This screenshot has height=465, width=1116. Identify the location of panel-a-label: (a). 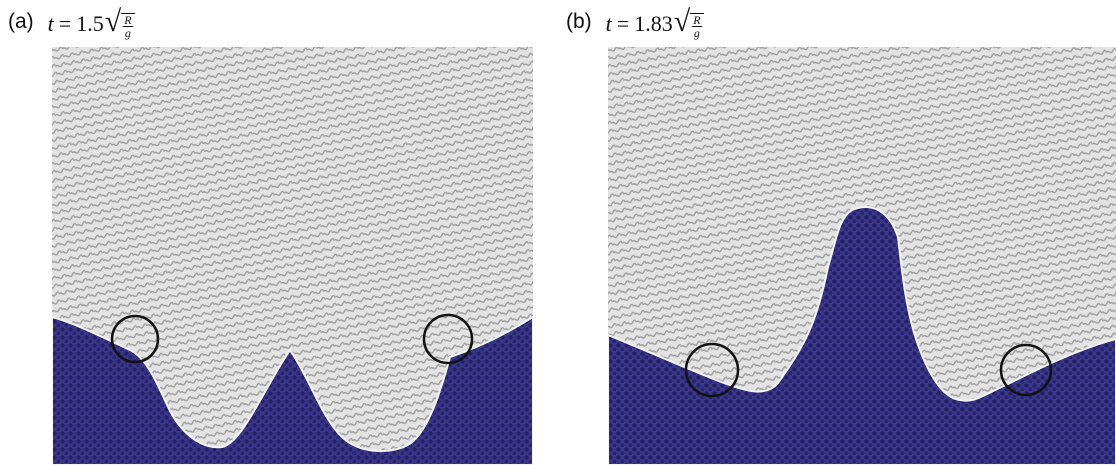
(21, 21).